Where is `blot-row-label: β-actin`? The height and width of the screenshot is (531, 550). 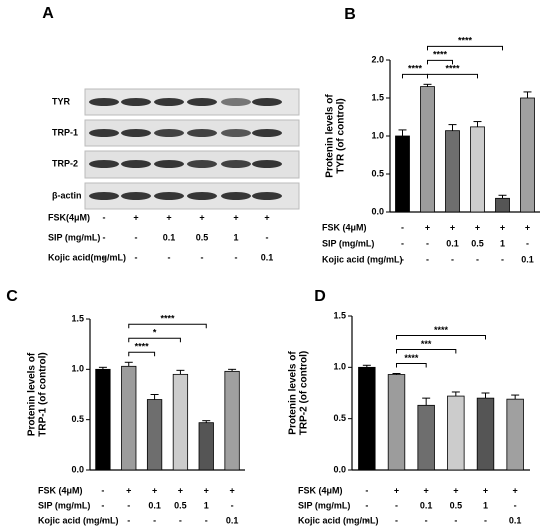
blot-row-label: β-actin is located at coordinates (67, 195).